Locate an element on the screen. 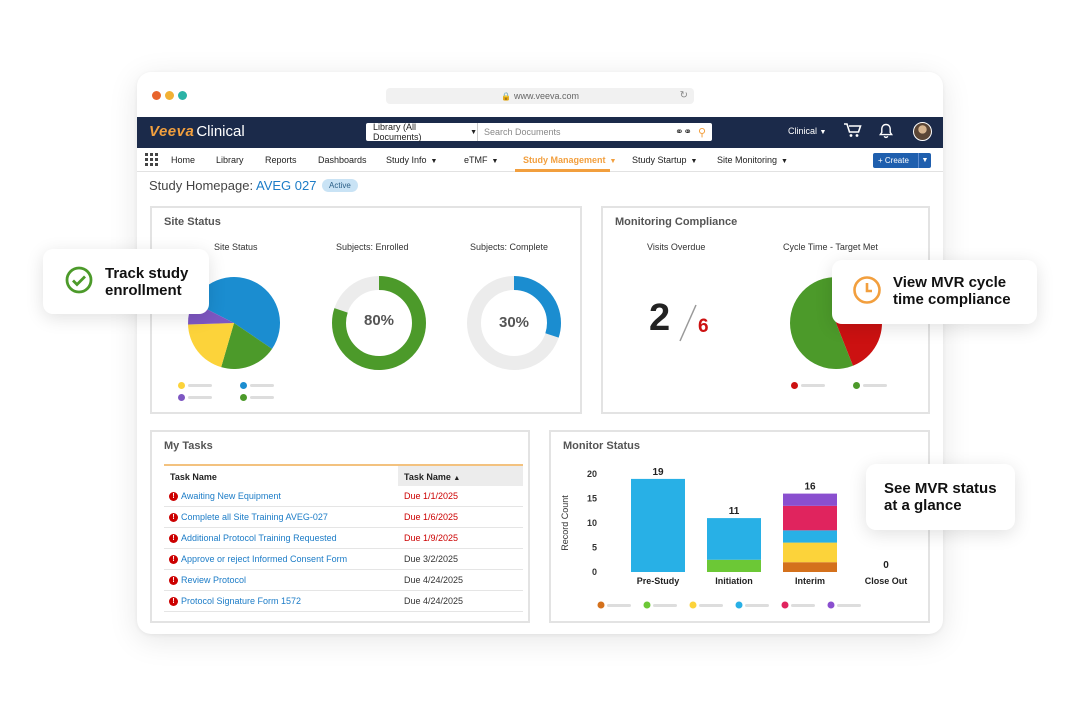 This screenshot has height=702, width=1080. task-name-cell: ! Awaiting New Equipment is located at coordinates (281, 496).